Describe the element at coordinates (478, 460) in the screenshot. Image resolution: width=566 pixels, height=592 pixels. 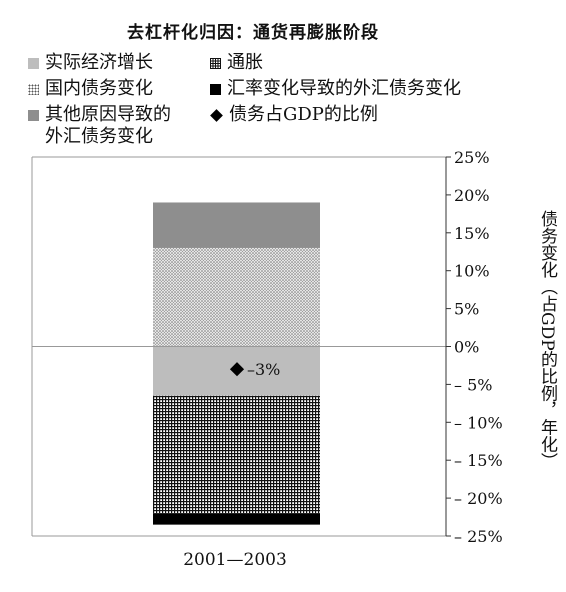
I see `y-tick-label: – 15%` at that location.